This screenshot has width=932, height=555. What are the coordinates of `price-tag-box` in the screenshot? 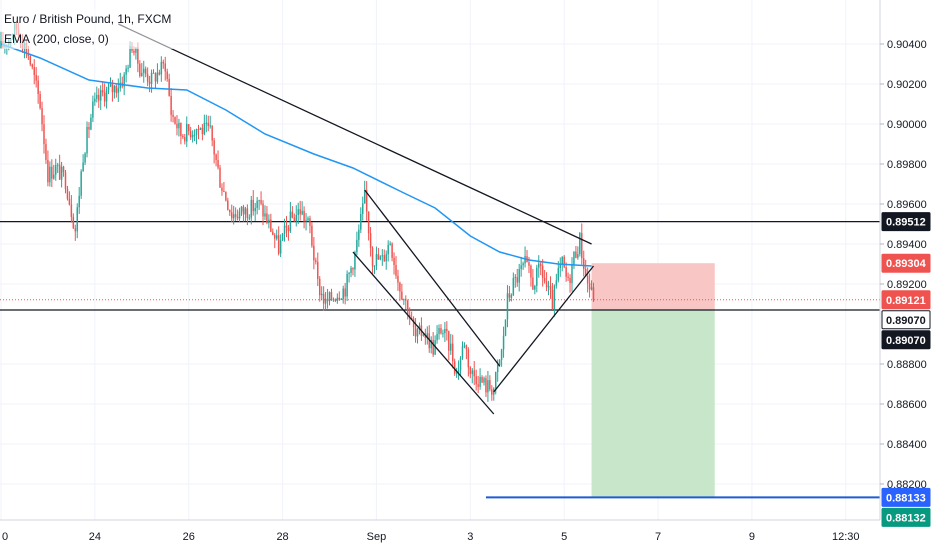 It's located at (906, 340).